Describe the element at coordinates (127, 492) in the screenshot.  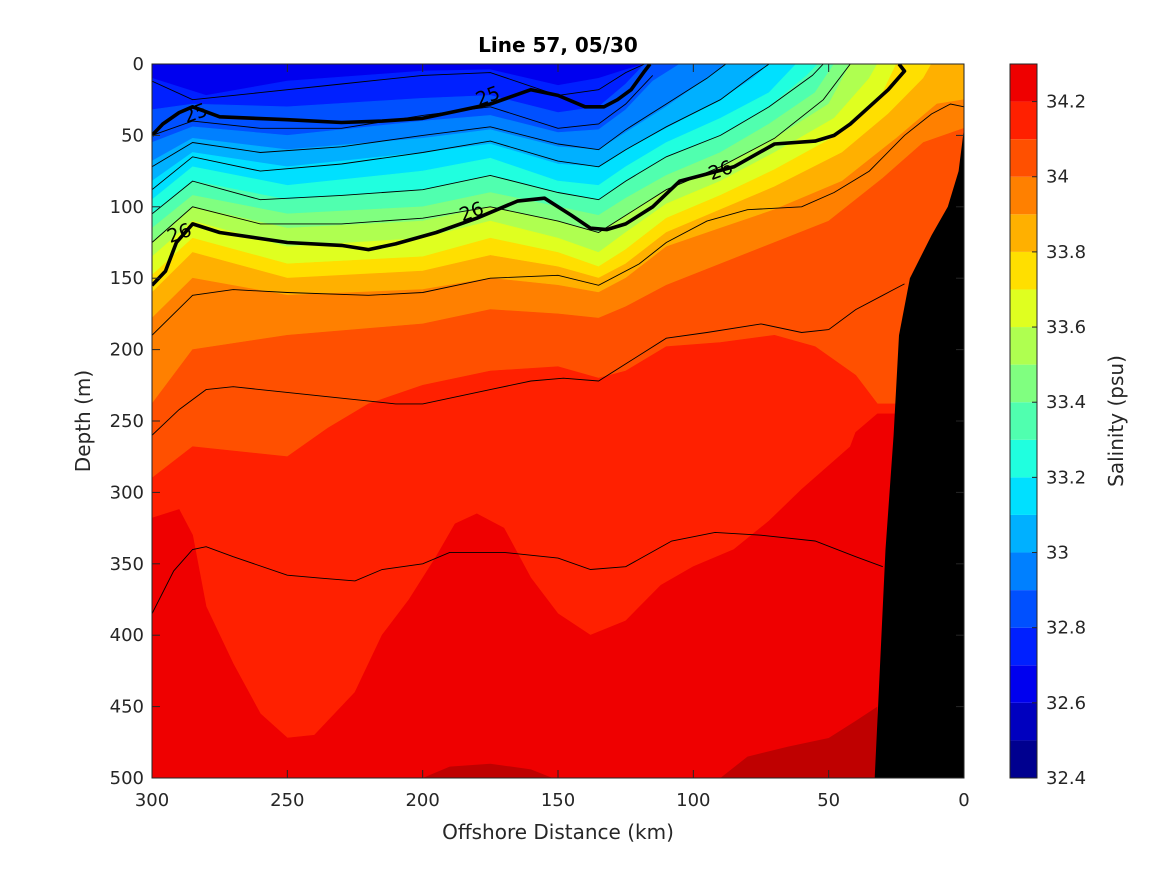
I see `y-tick-label: 300` at that location.